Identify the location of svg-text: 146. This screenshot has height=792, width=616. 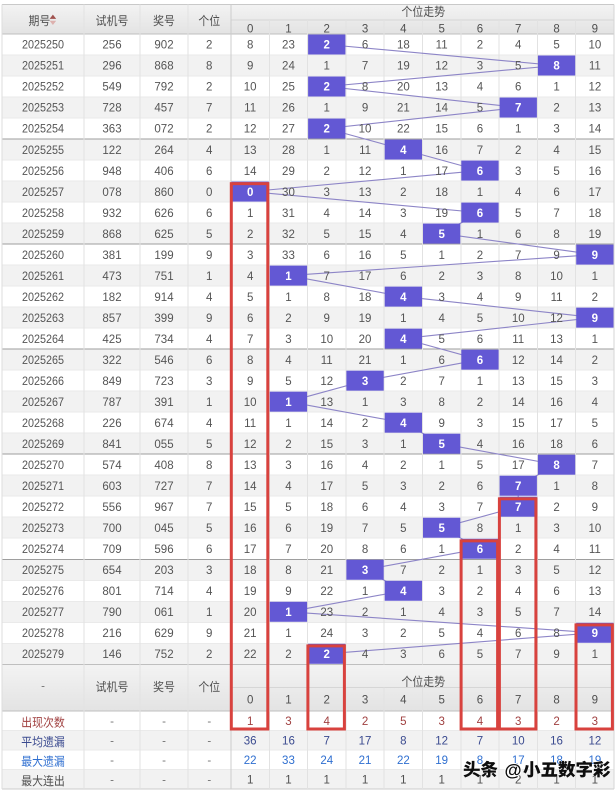
(111, 655).